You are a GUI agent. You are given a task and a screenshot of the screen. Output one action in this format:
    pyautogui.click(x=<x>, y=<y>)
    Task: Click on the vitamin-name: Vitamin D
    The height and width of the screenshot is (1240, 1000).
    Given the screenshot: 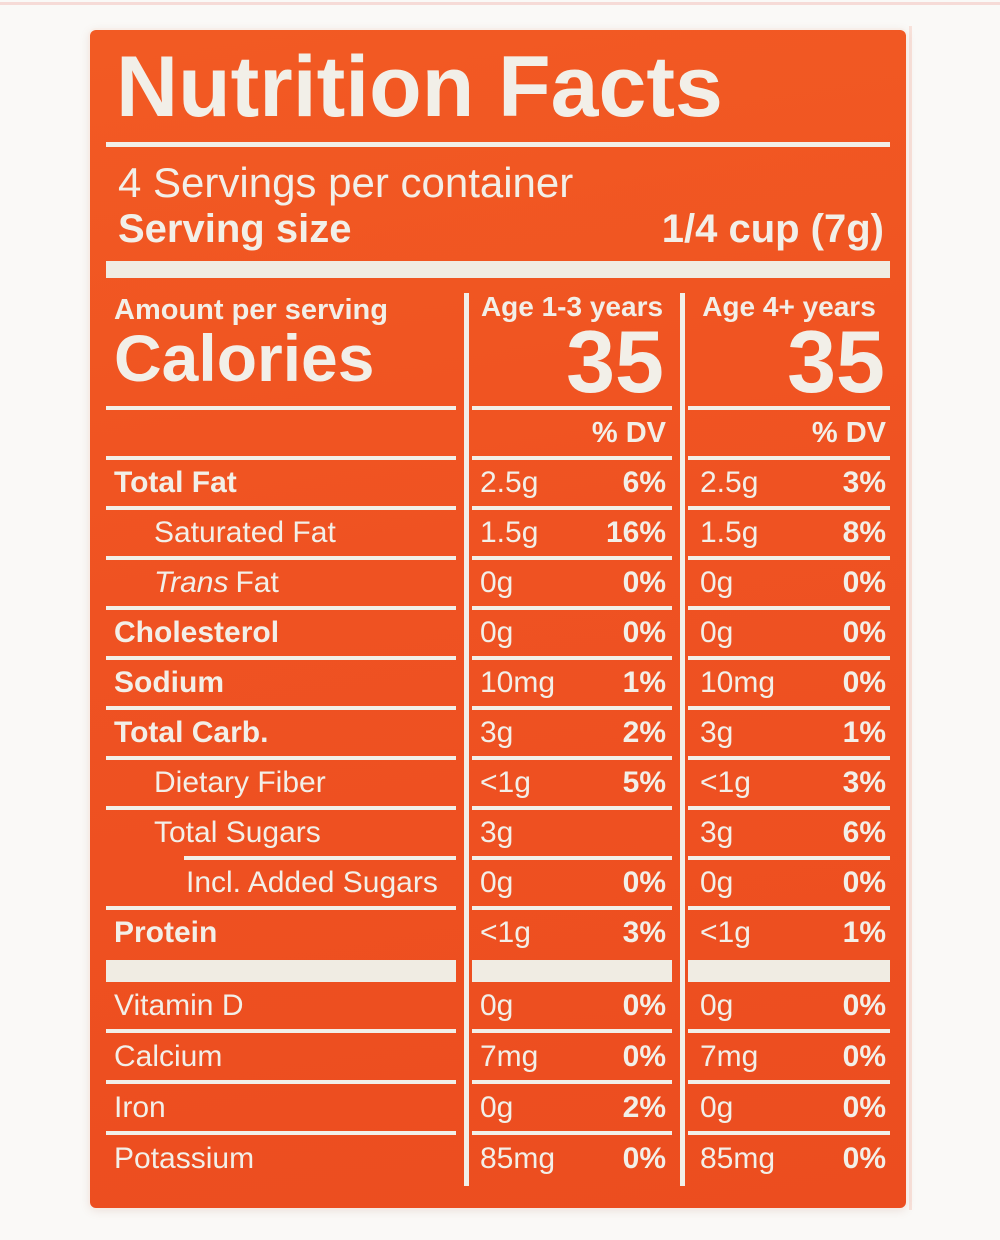 What is the action you would take?
    pyautogui.click(x=179, y=1005)
    